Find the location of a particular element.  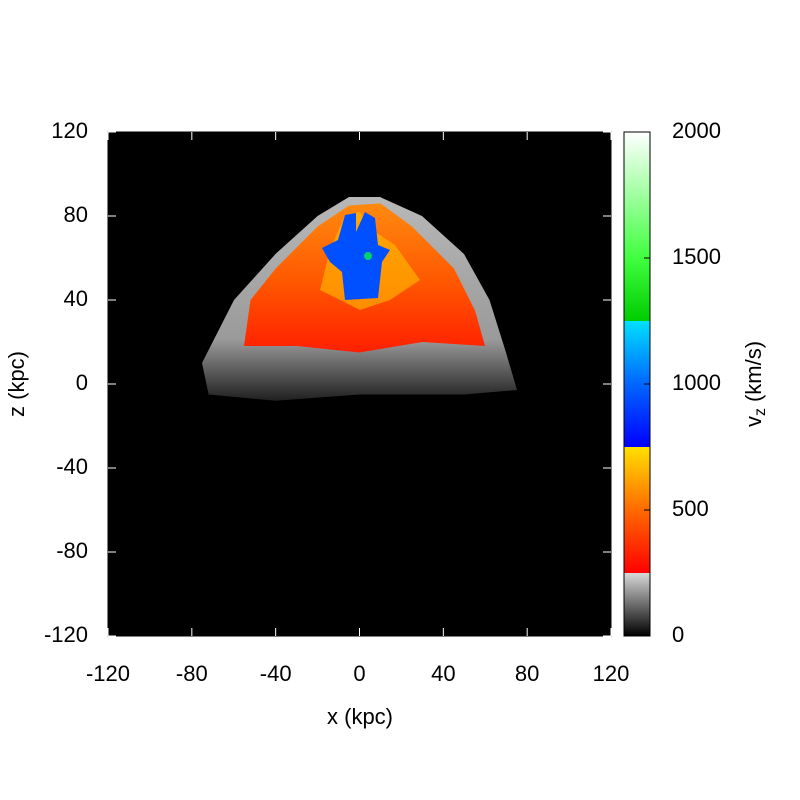

y-tick-label: -80 is located at coordinates (72, 550).